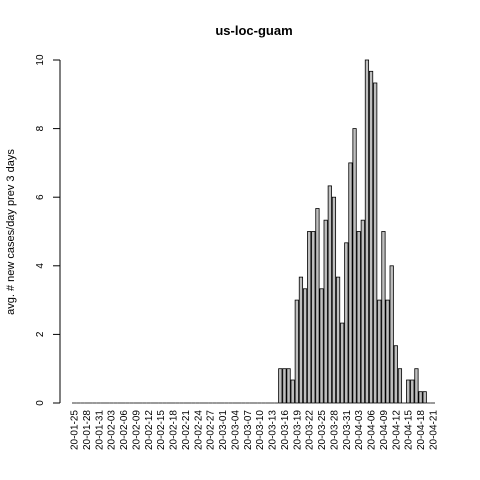 Image resolution: width=480 pixels, height=480 pixels. What do you see at coordinates (273, 430) in the screenshot?
I see `x-tick-label: 20-03-13` at bounding box center [273, 430].